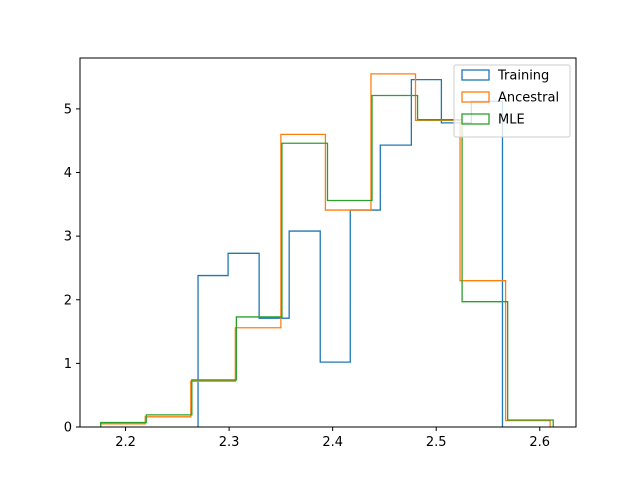  What do you see at coordinates (68, 428) in the screenshot?
I see `y-tick-label: 0` at bounding box center [68, 428].